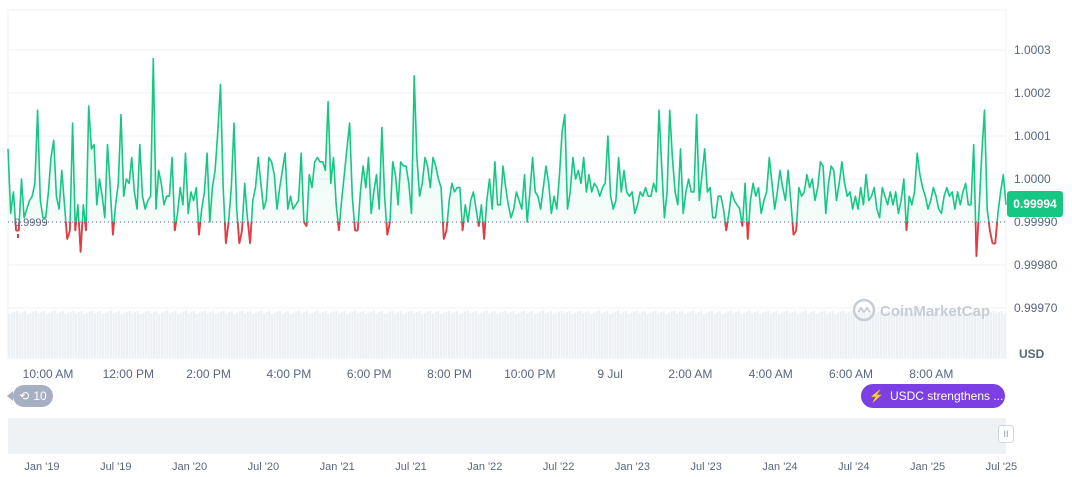  I want to click on x-tick-label: 12:00 PM, so click(128, 374).